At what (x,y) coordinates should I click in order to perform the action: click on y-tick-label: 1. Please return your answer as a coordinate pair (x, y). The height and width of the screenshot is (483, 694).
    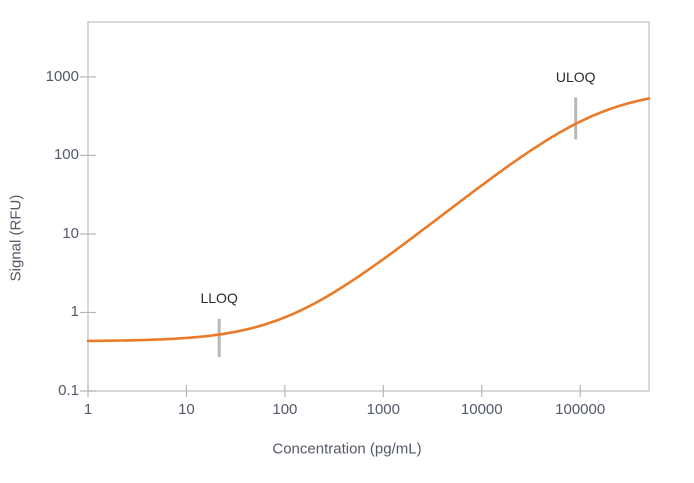
    Looking at the image, I should click on (74, 312).